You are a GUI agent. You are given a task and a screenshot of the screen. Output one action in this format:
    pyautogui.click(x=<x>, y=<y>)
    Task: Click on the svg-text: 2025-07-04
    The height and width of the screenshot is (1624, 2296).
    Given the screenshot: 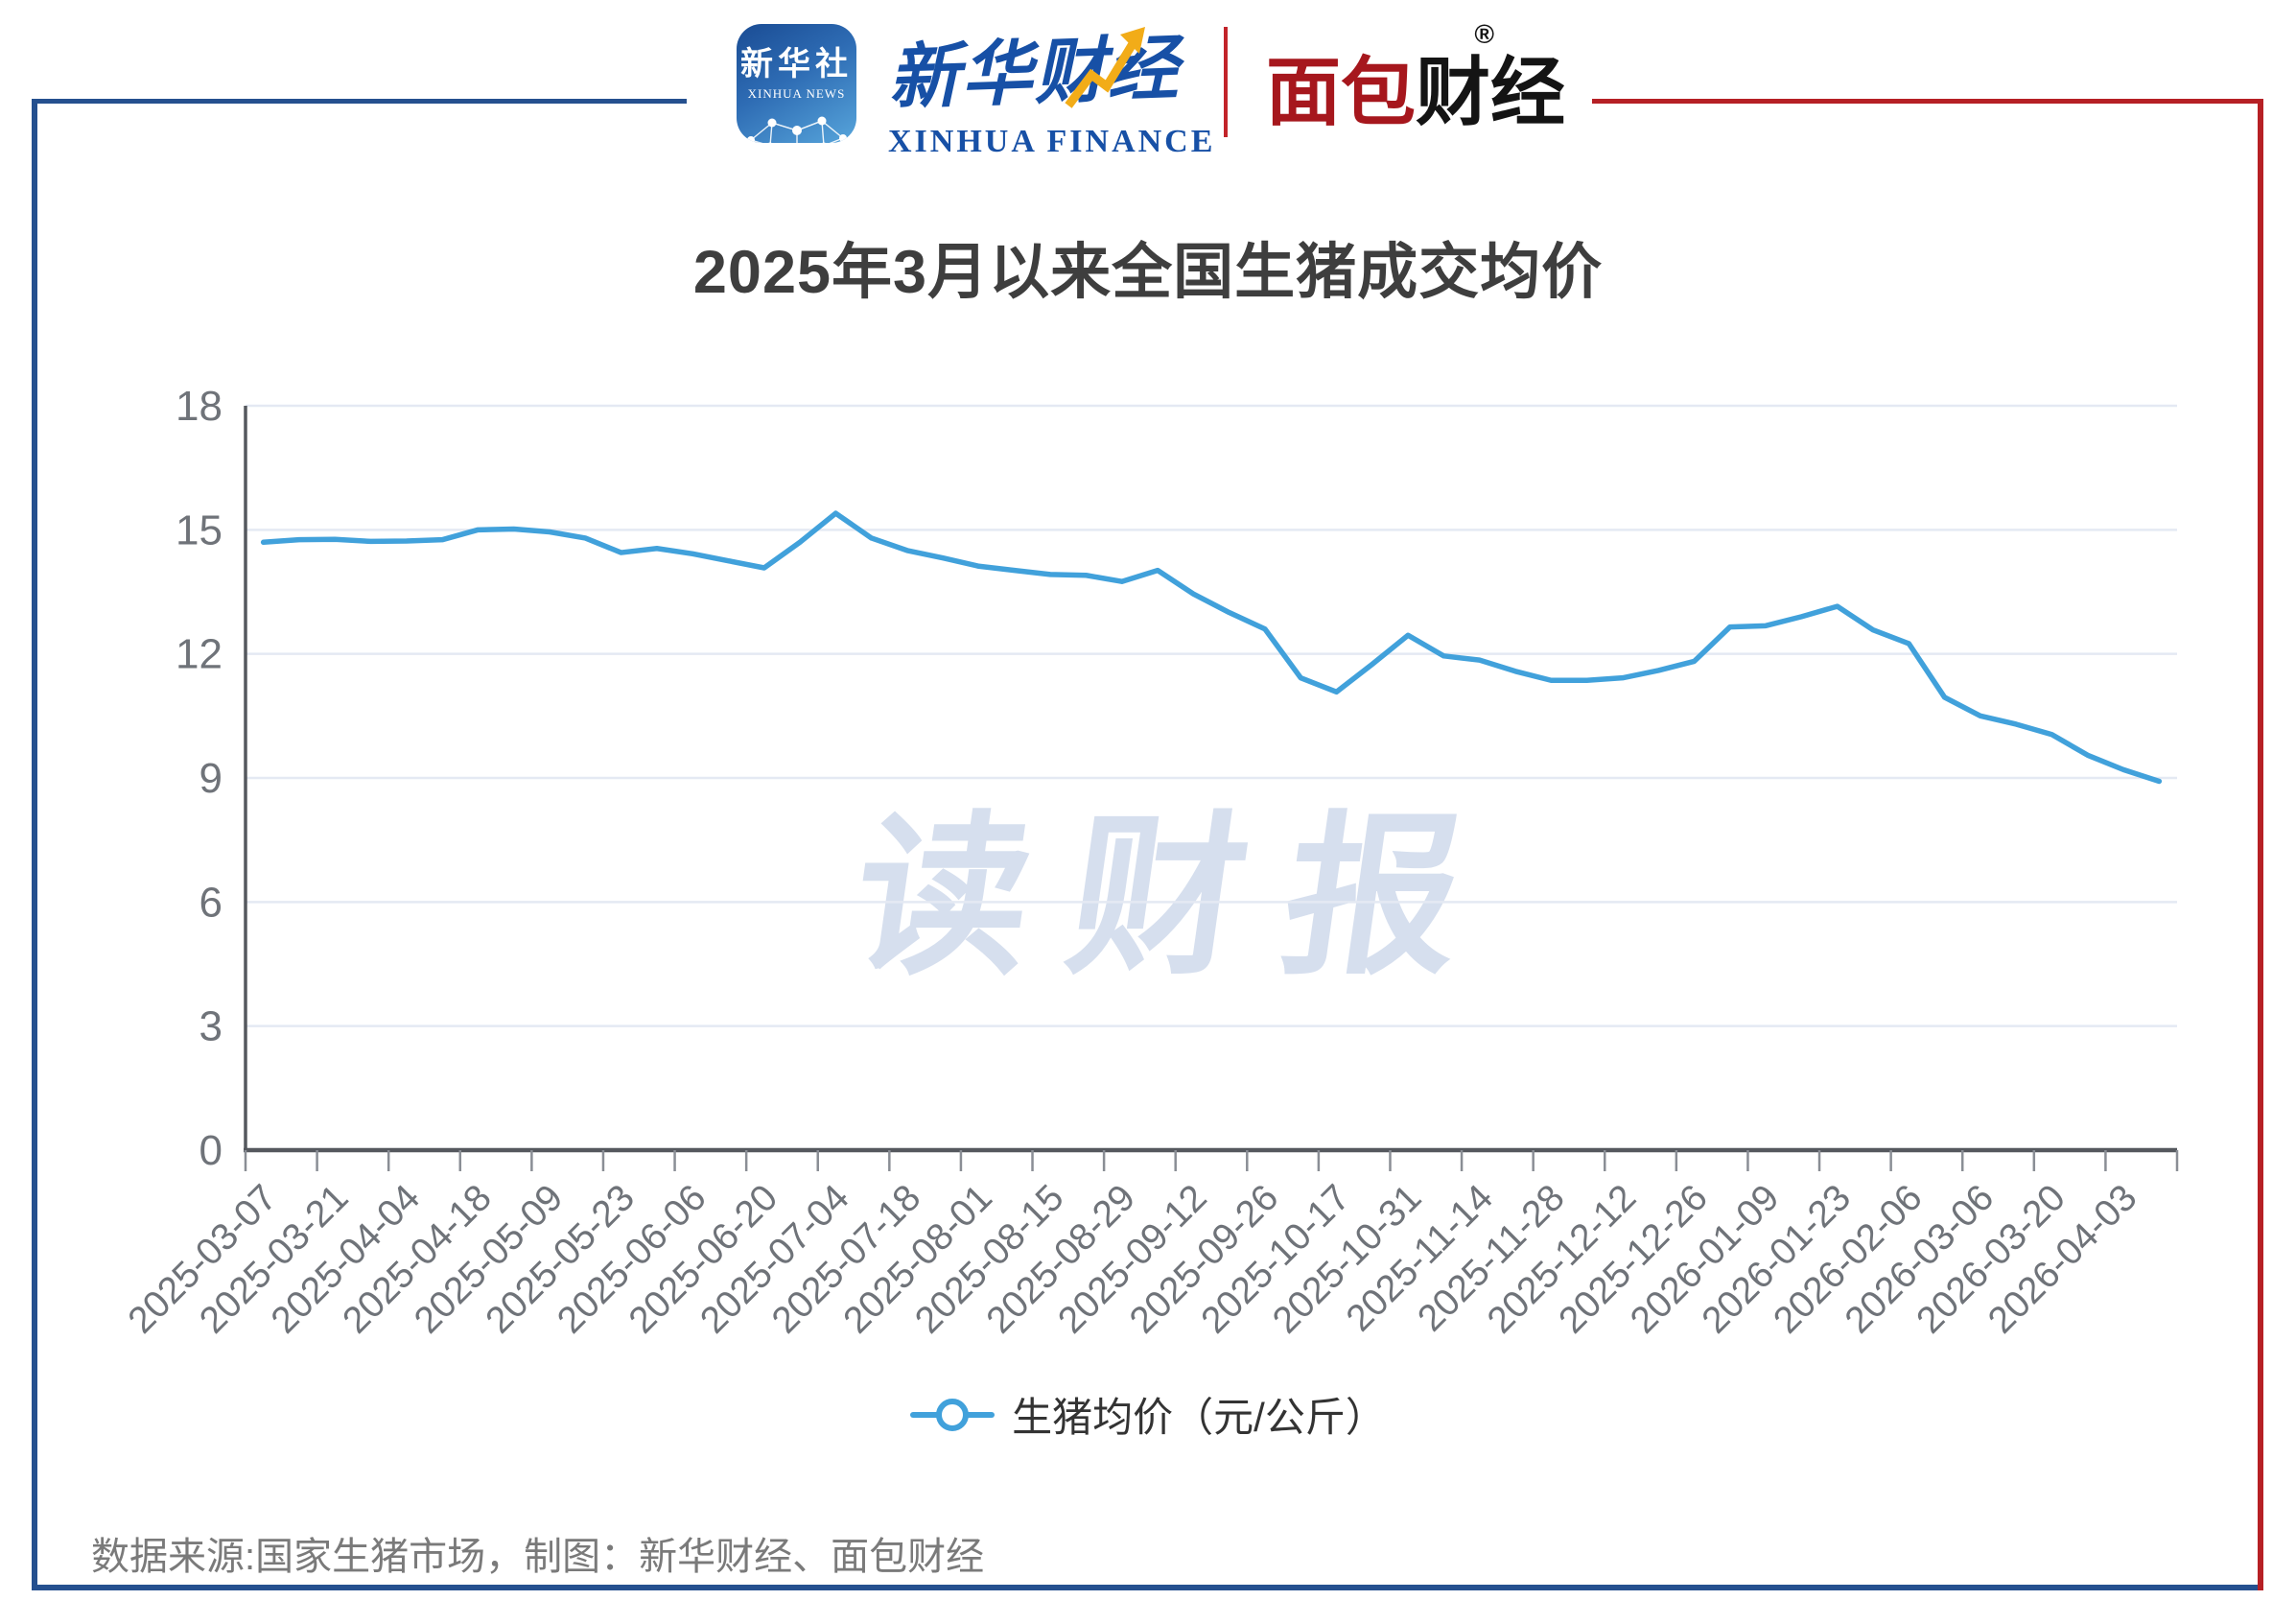 What is the action you would take?
    pyautogui.click(x=774, y=1259)
    